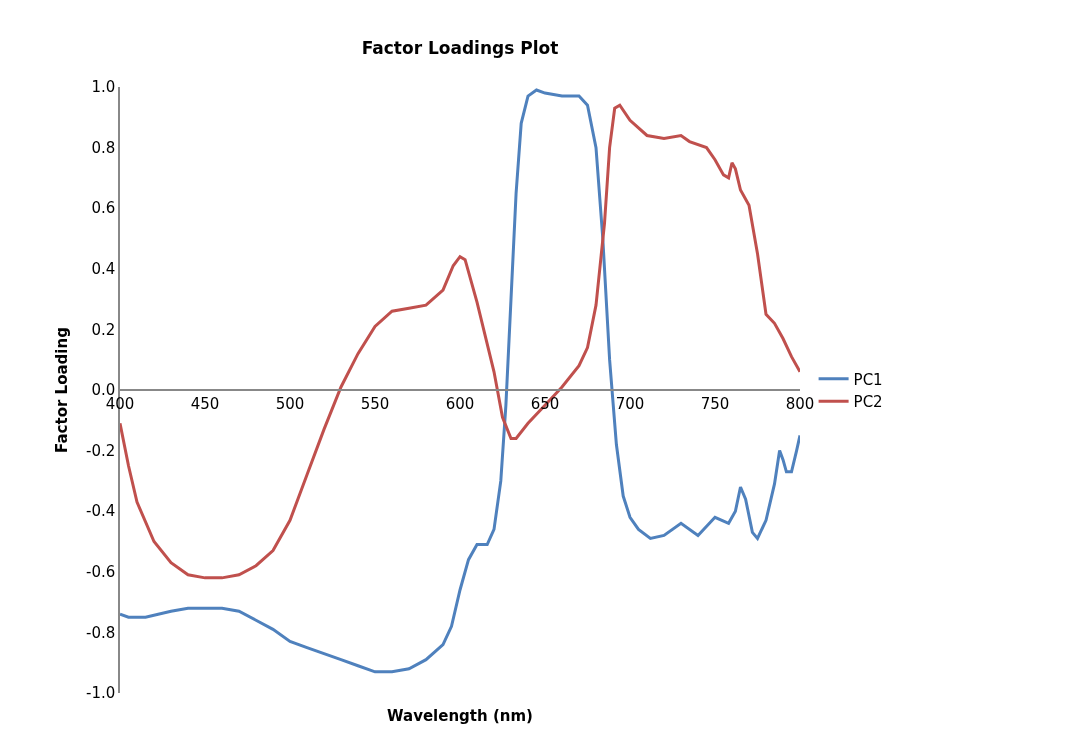  I want to click on legend-label: PC2, so click(868, 402).